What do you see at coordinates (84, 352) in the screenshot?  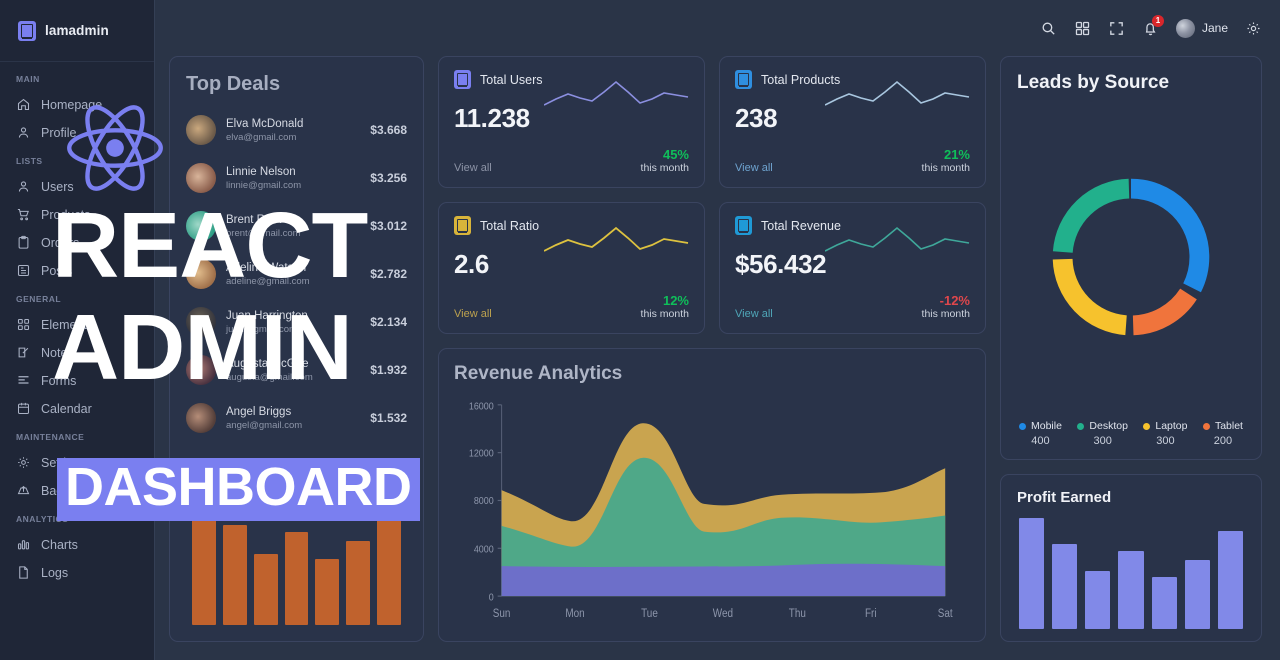 I see `sidebar-item-notes: Notes` at bounding box center [84, 352].